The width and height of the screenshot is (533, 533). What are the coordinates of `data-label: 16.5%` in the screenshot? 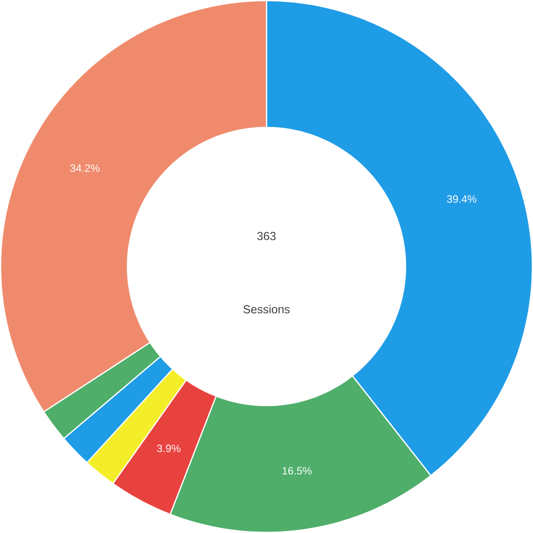 It's located at (297, 471).